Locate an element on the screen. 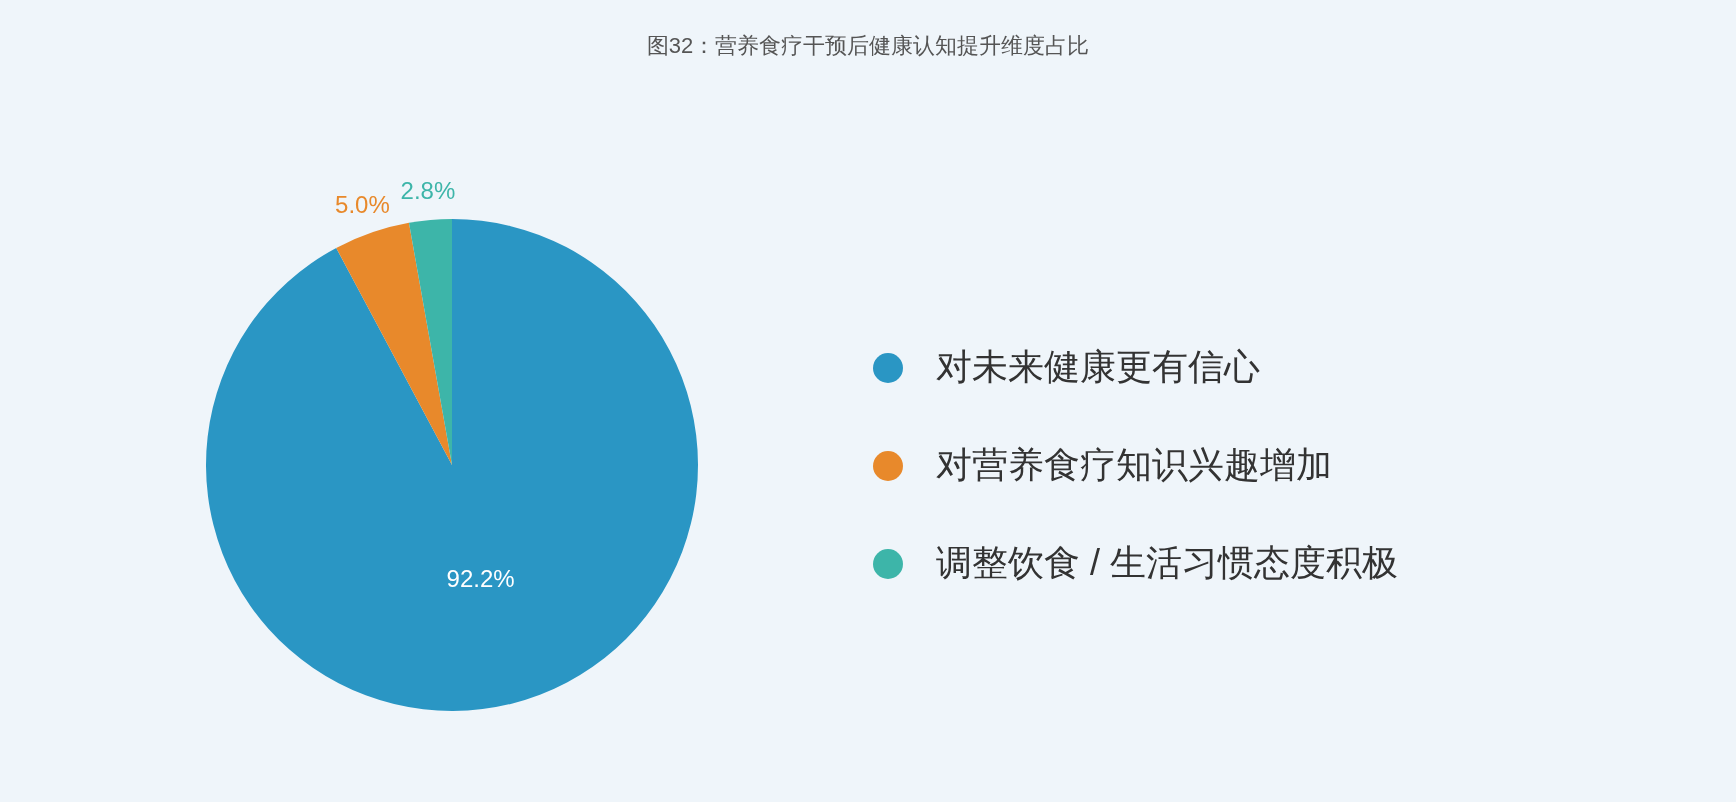 This screenshot has width=1736, height=802. data-label: 5.0% is located at coordinates (362, 205).